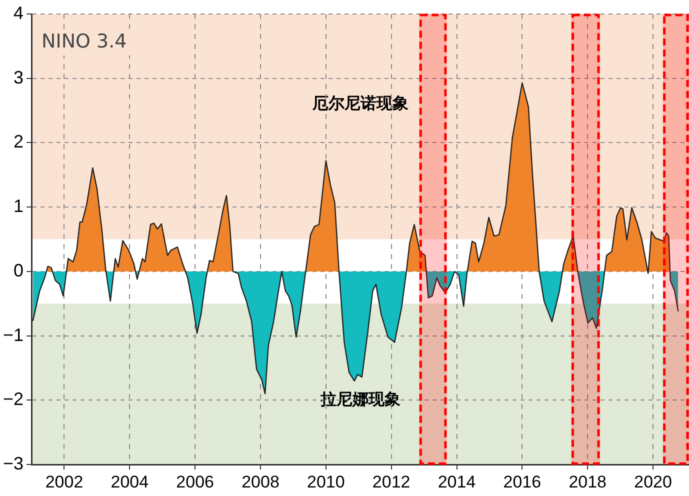 The height and width of the screenshot is (496, 689). What do you see at coordinates (64, 482) in the screenshot?
I see `x-tick-label: 2002` at bounding box center [64, 482].